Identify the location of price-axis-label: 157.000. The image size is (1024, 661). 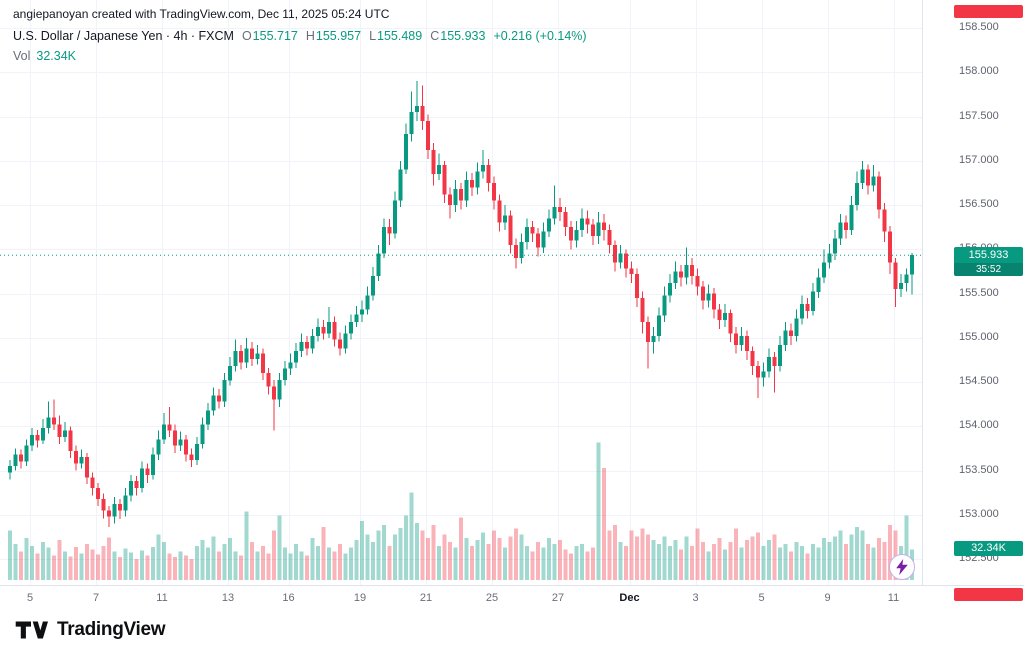
(979, 159).